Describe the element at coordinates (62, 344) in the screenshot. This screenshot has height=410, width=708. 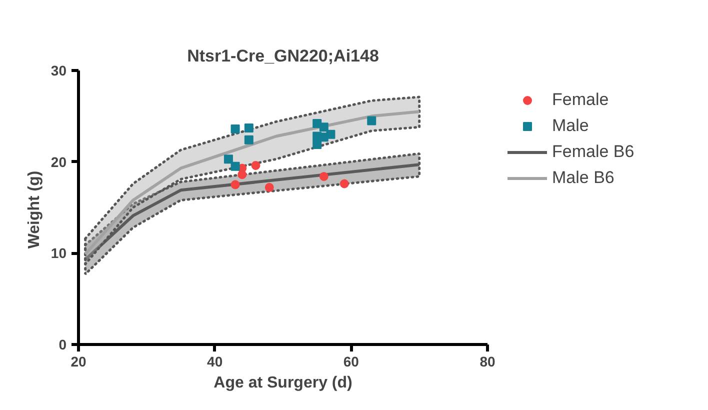
I see `y-tick-label: 0` at that location.